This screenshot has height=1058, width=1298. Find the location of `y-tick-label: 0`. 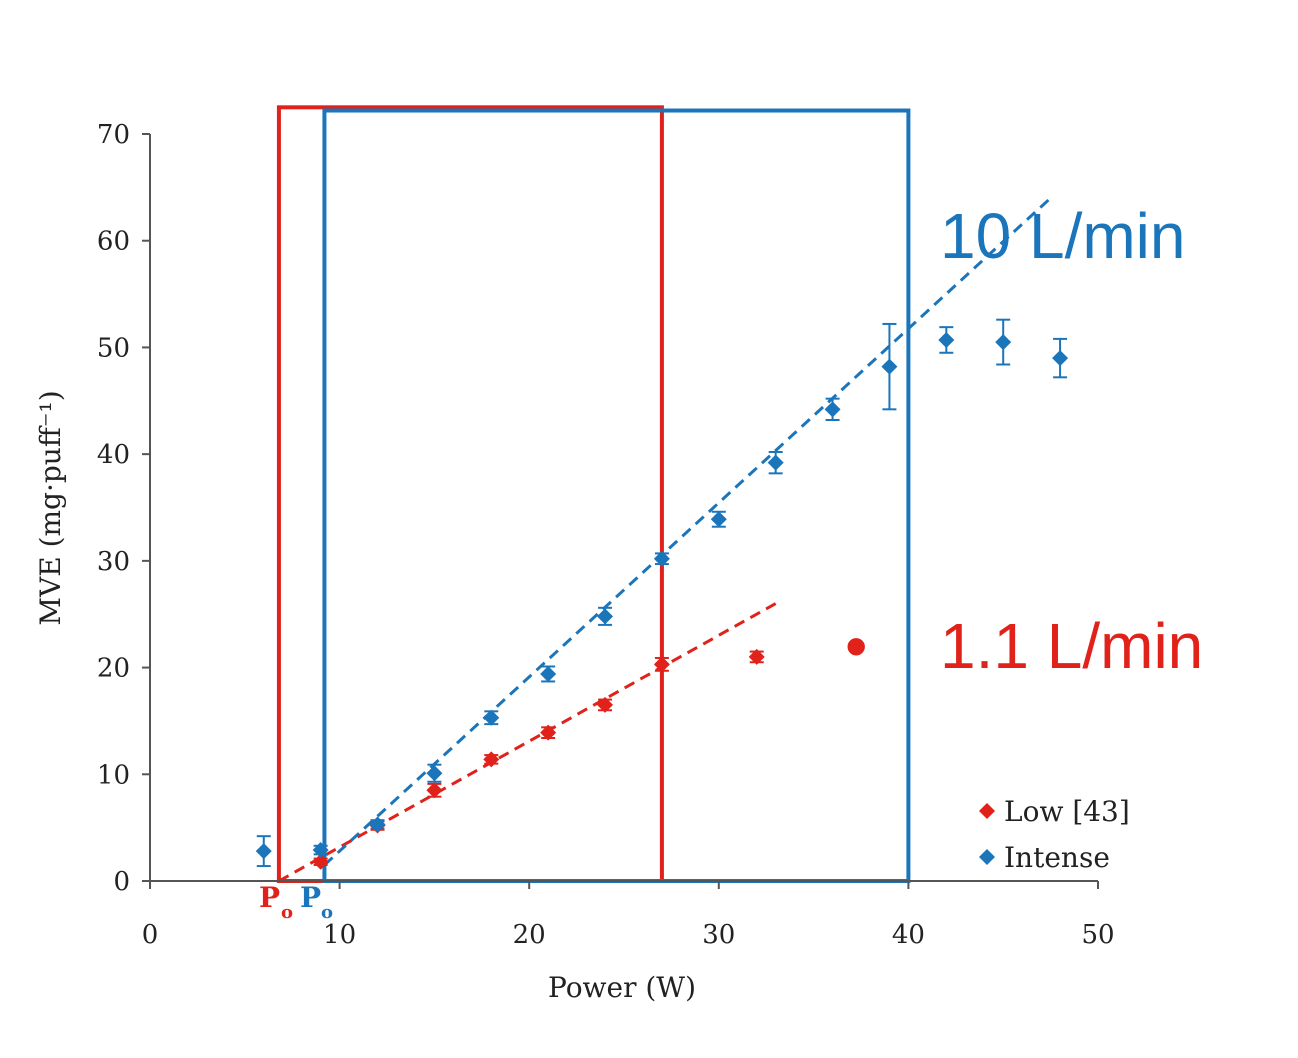

y-tick-label: 0 is located at coordinates (121, 882).